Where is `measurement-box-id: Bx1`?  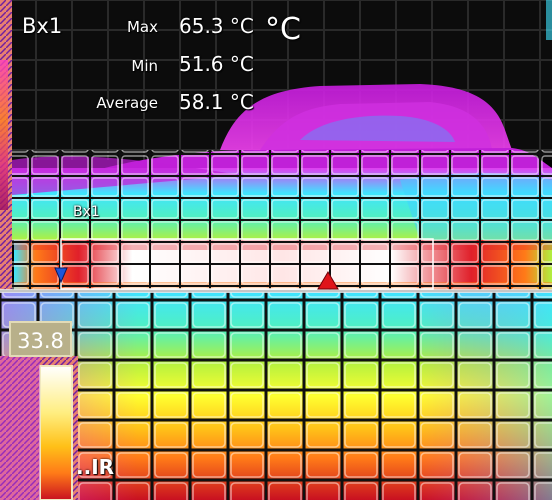
measurement-box-id: Bx1 is located at coordinates (42, 26).